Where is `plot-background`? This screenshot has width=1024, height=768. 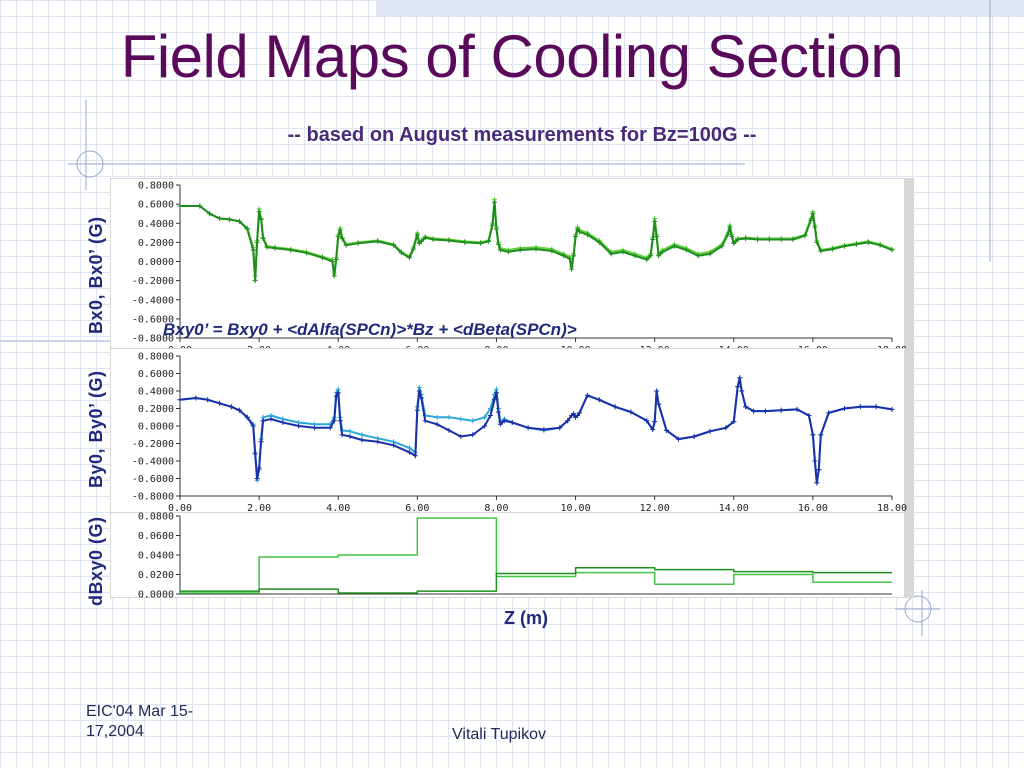
plot-background is located at coordinates (512, 555).